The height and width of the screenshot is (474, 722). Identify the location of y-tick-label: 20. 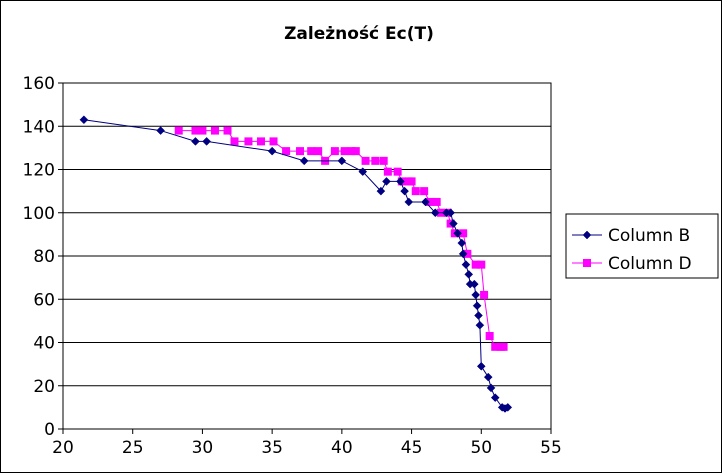
(44, 387).